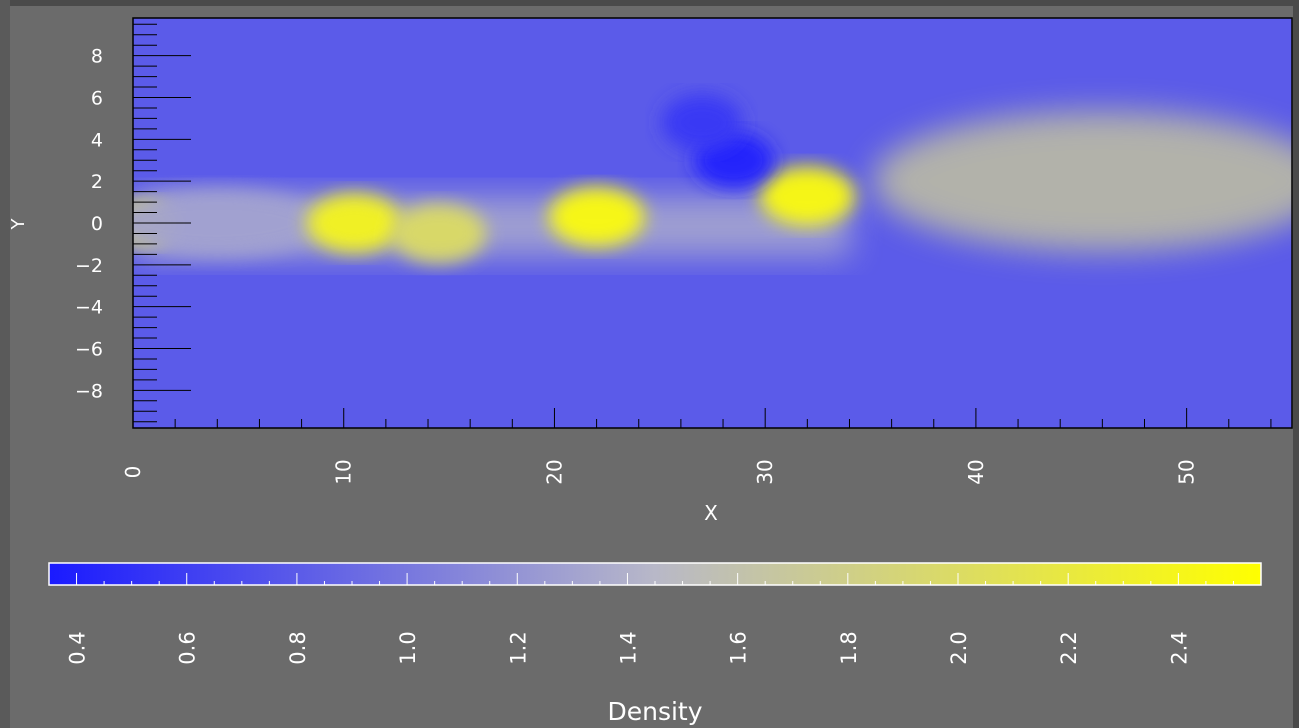 Image resolution: width=1299 pixels, height=728 pixels. What do you see at coordinates (696, 446) in the screenshot?
I see `x-axis: 0 10 20 30 40 50` at bounding box center [696, 446].